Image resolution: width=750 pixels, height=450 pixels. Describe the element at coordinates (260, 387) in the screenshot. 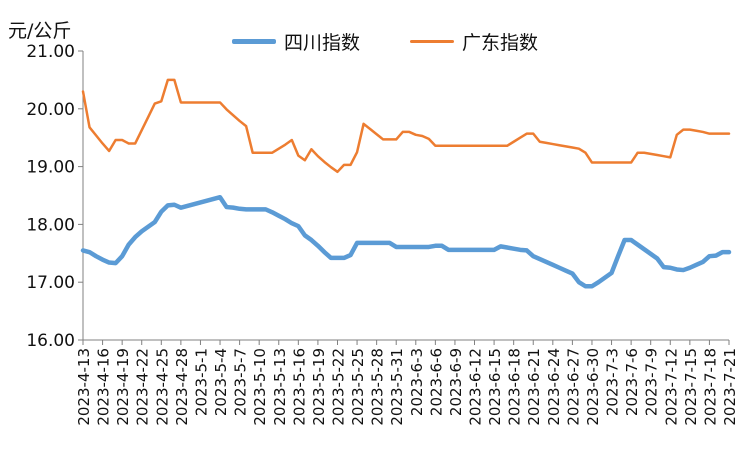

I see `x-tick-label: 2023-5-10` at that location.